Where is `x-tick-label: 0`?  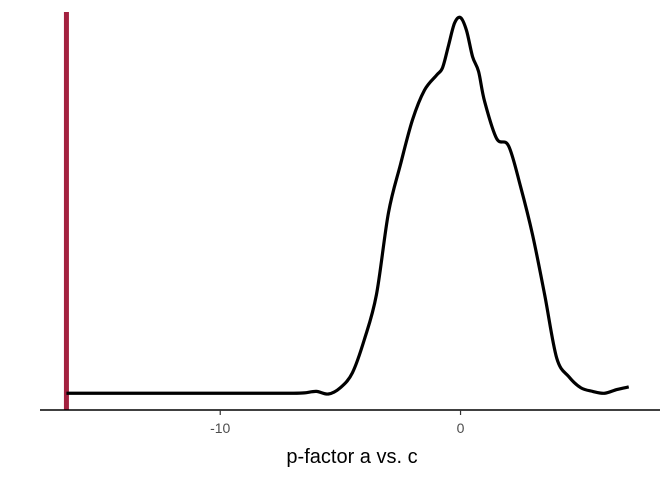
x-tick-label: 0 is located at coordinates (461, 428).